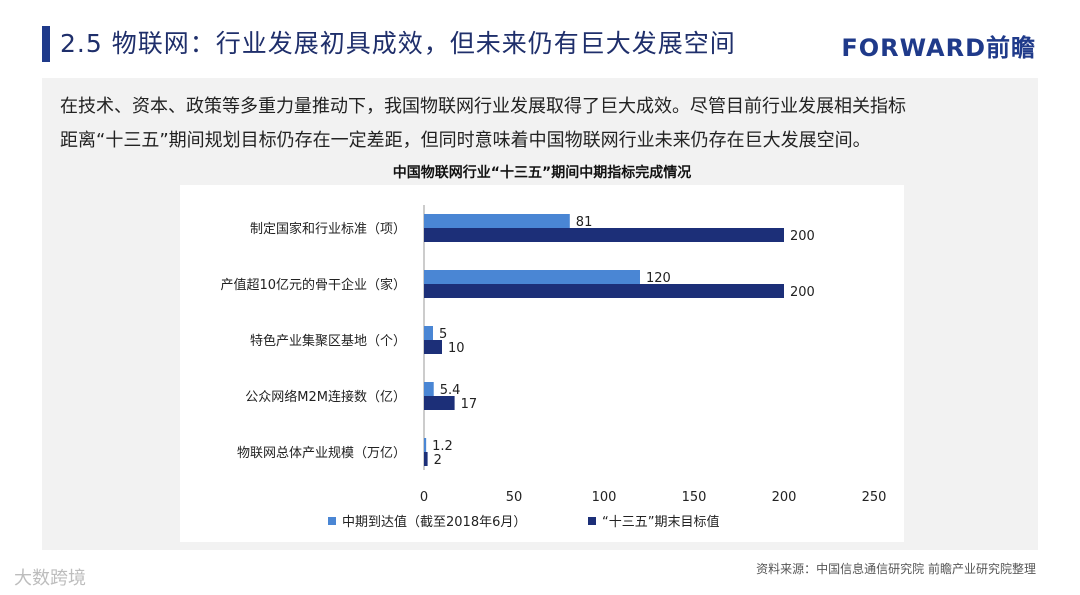  What do you see at coordinates (328, 341) in the screenshot?
I see `category-label: 特色产业集聚区基地（个）` at bounding box center [328, 341].